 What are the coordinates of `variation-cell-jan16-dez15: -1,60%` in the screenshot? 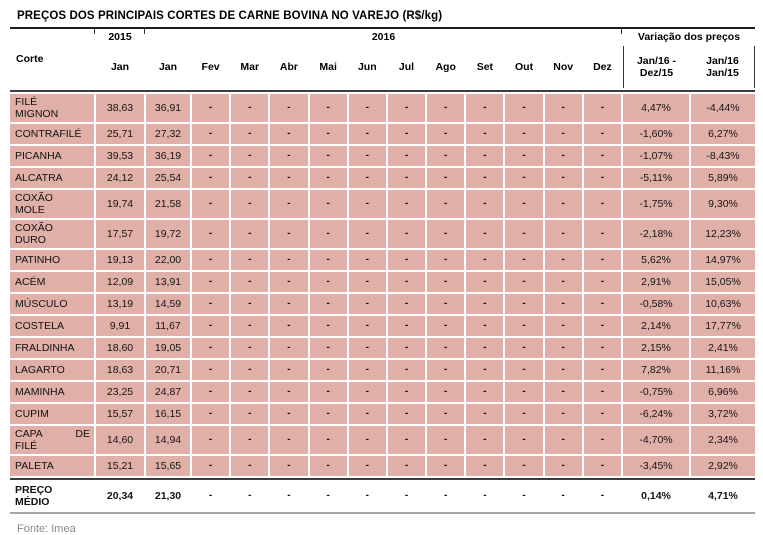 It's located at (656, 134).